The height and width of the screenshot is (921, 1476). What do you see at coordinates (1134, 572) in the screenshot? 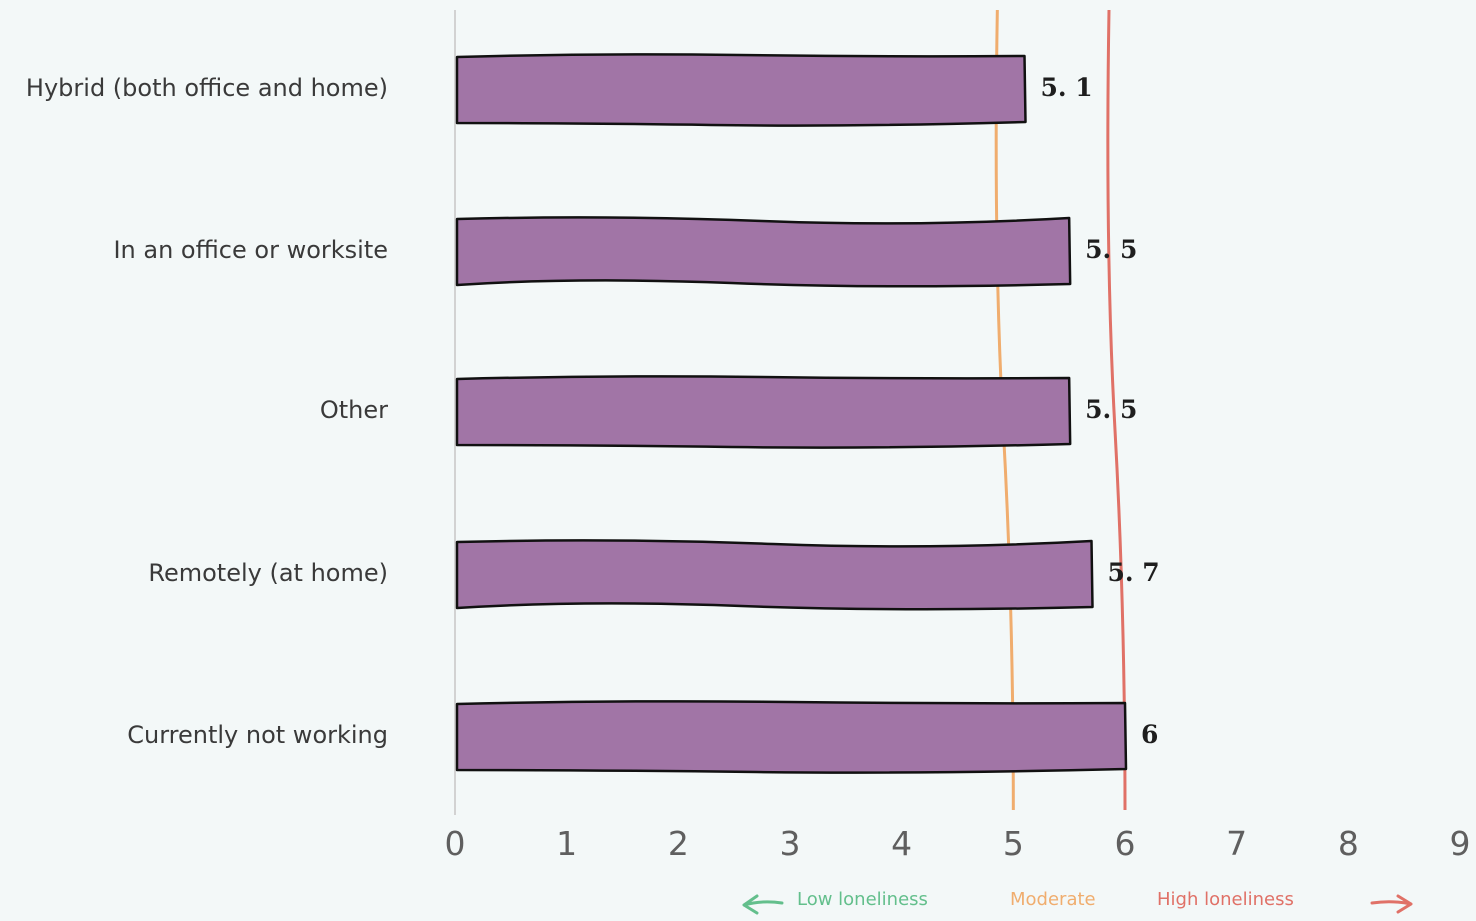
I see `value-label-3: 5. 7` at bounding box center [1134, 572].